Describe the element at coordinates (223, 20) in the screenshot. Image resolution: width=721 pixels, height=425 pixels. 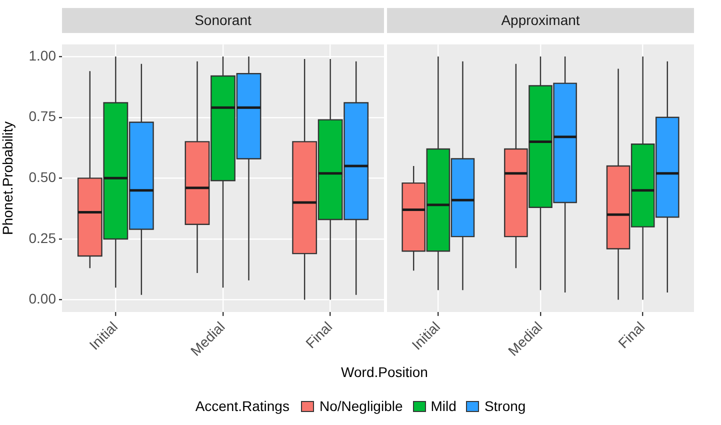
I see `chart-title: Sonorant` at that location.